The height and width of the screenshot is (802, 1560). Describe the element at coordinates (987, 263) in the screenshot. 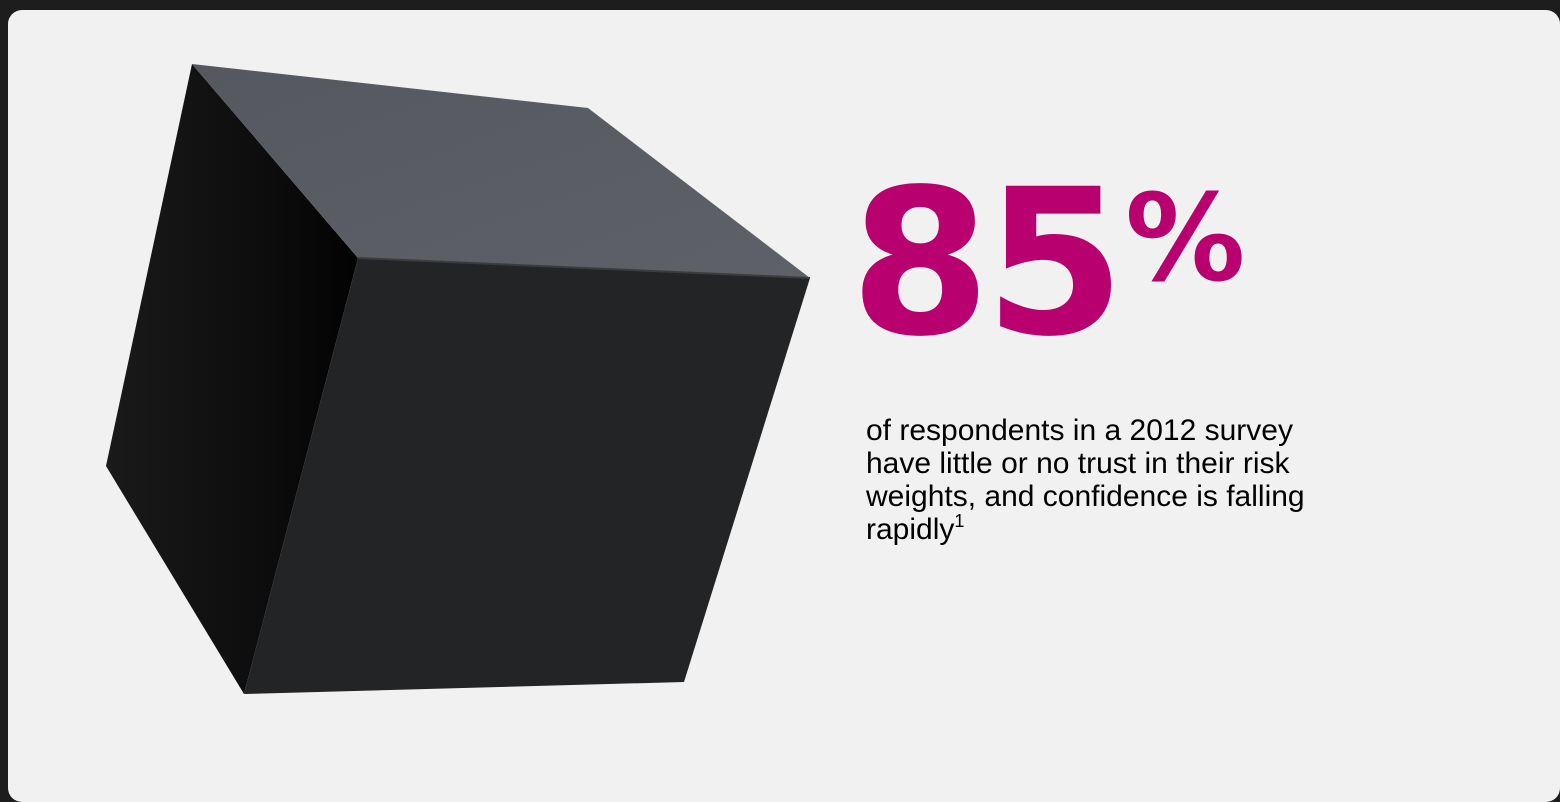

I see `stat-value: 85` at that location.